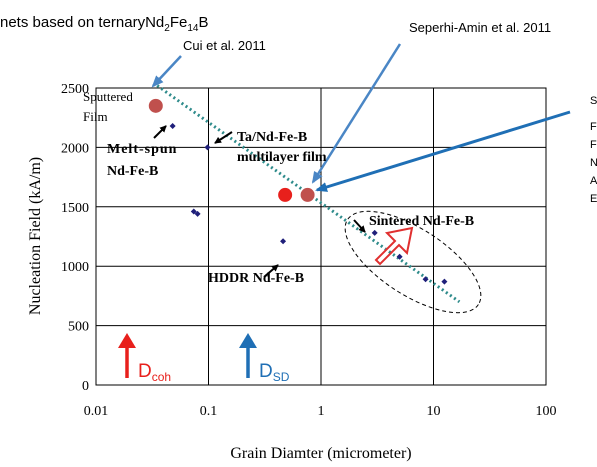  What do you see at coordinates (224, 45) in the screenshot?
I see `cui-citation: Cui et al. 2011` at bounding box center [224, 45].